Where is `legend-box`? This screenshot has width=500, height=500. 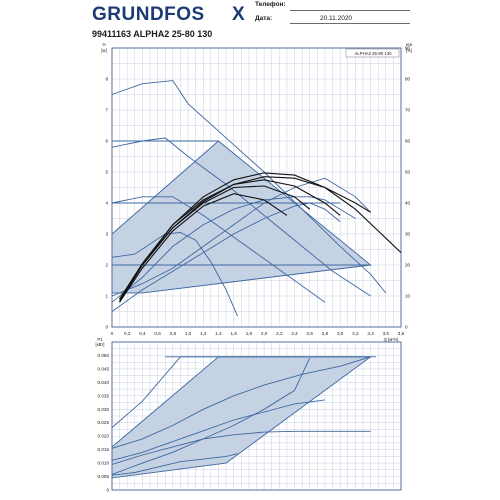
legend-box is located at coordinates (372, 53).